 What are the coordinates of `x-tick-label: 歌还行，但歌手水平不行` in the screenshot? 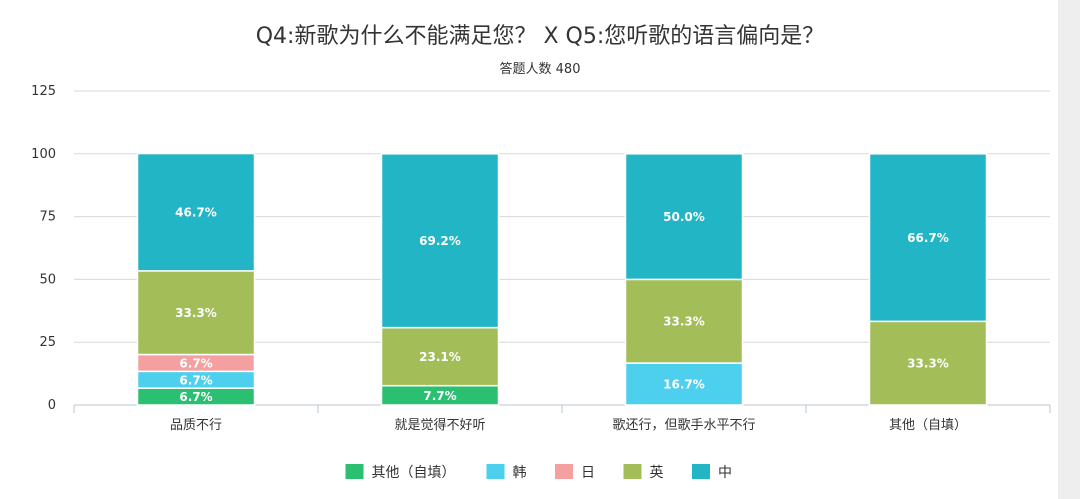 It's located at (683, 425).